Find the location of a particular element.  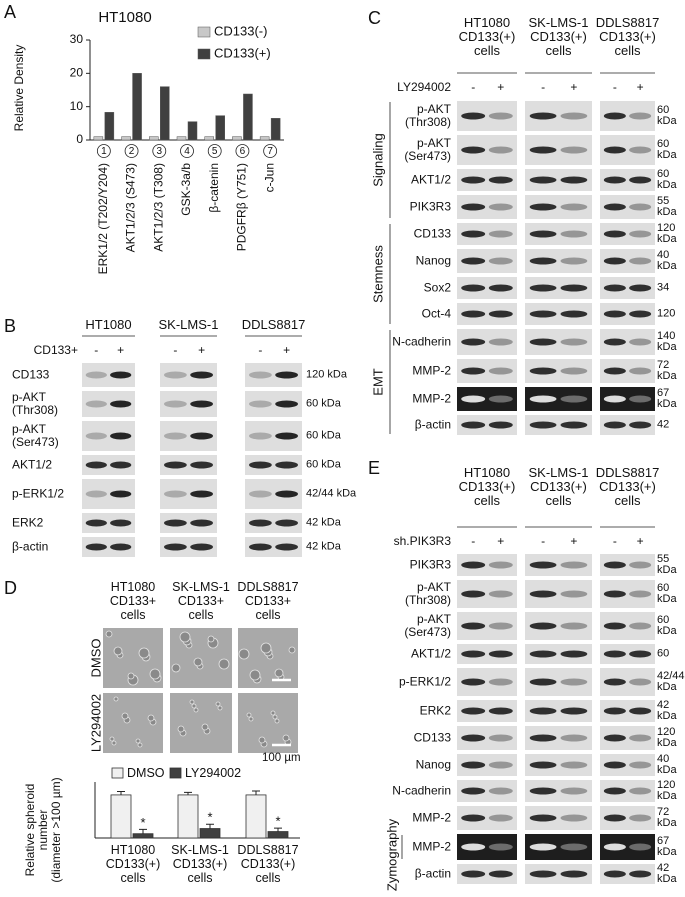

column-header: SK-LMS-1 is located at coordinates (188, 324).